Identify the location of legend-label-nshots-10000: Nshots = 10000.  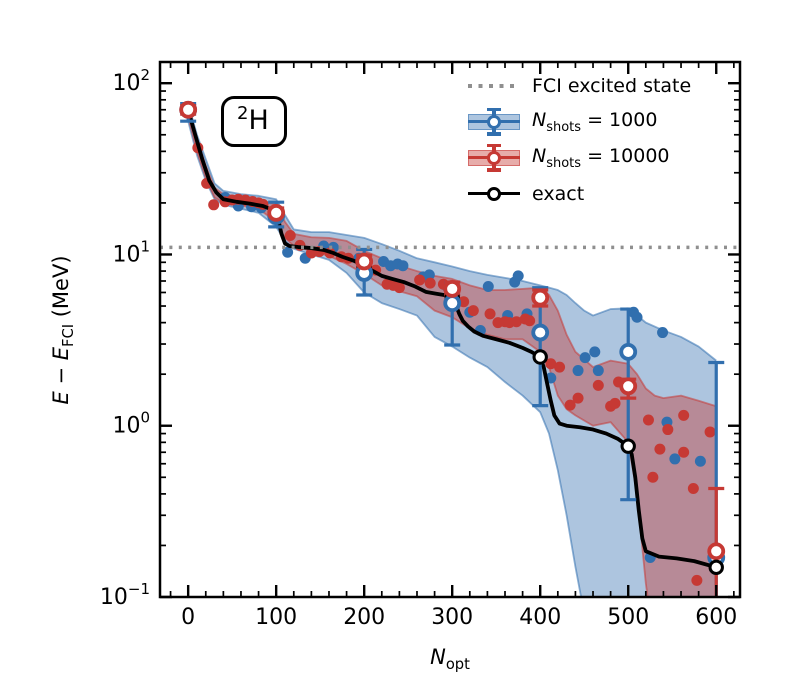
(601, 157).